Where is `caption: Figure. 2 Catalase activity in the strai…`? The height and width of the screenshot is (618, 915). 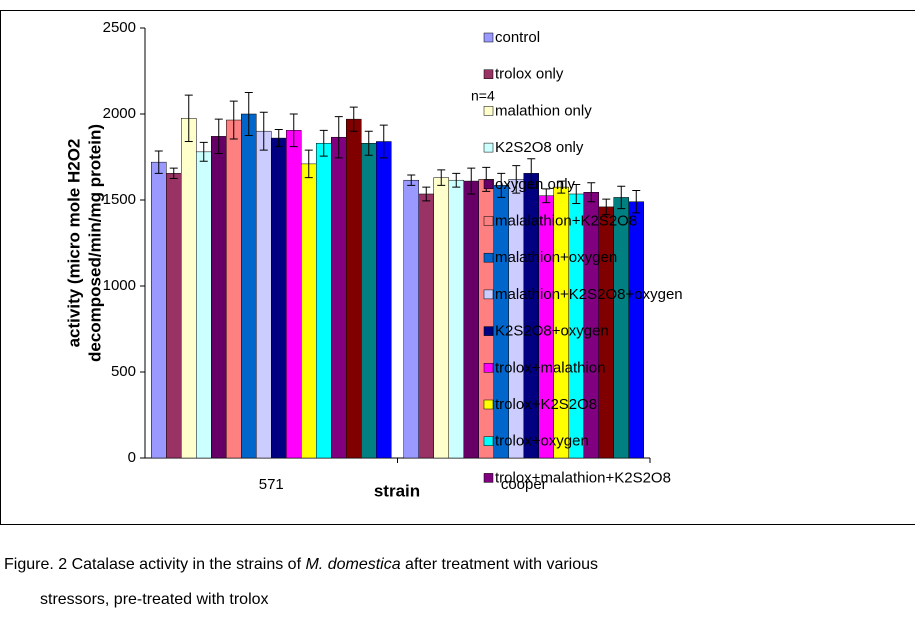 caption: Figure. 2 Catalase activity in the strai… is located at coordinates (301, 564).